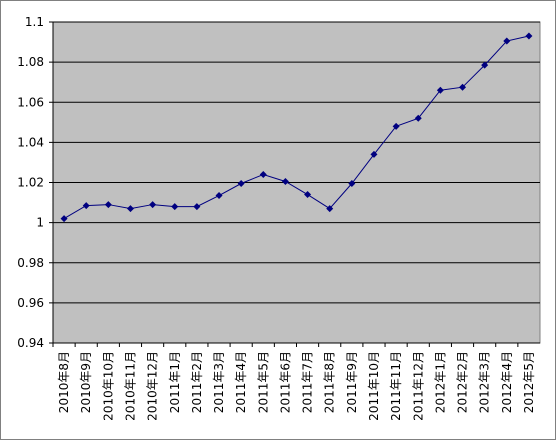  What do you see at coordinates (440, 382) in the screenshot?
I see `x-tick-label: 2012年1月` at bounding box center [440, 382].